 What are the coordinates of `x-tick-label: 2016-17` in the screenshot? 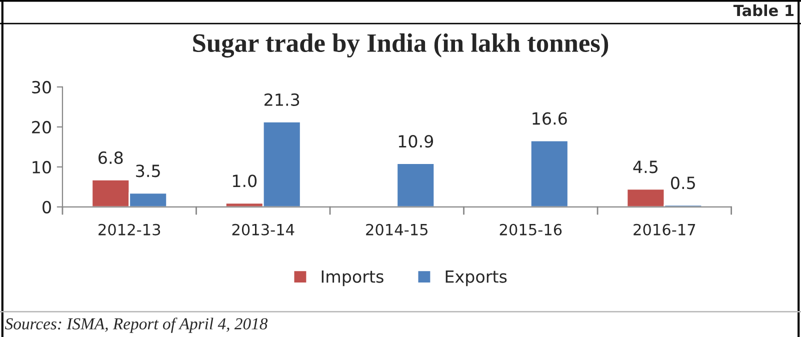 It's located at (665, 230).